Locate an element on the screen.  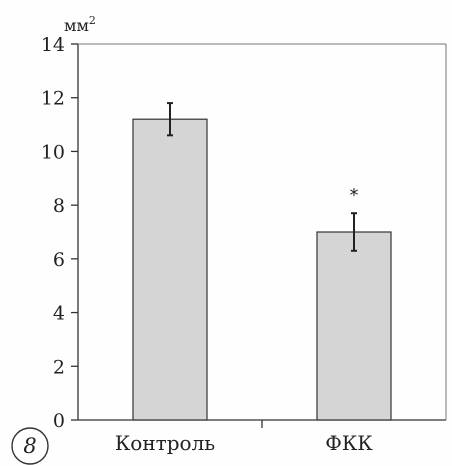
y-tick-label-6: 12 is located at coordinates (53, 99).